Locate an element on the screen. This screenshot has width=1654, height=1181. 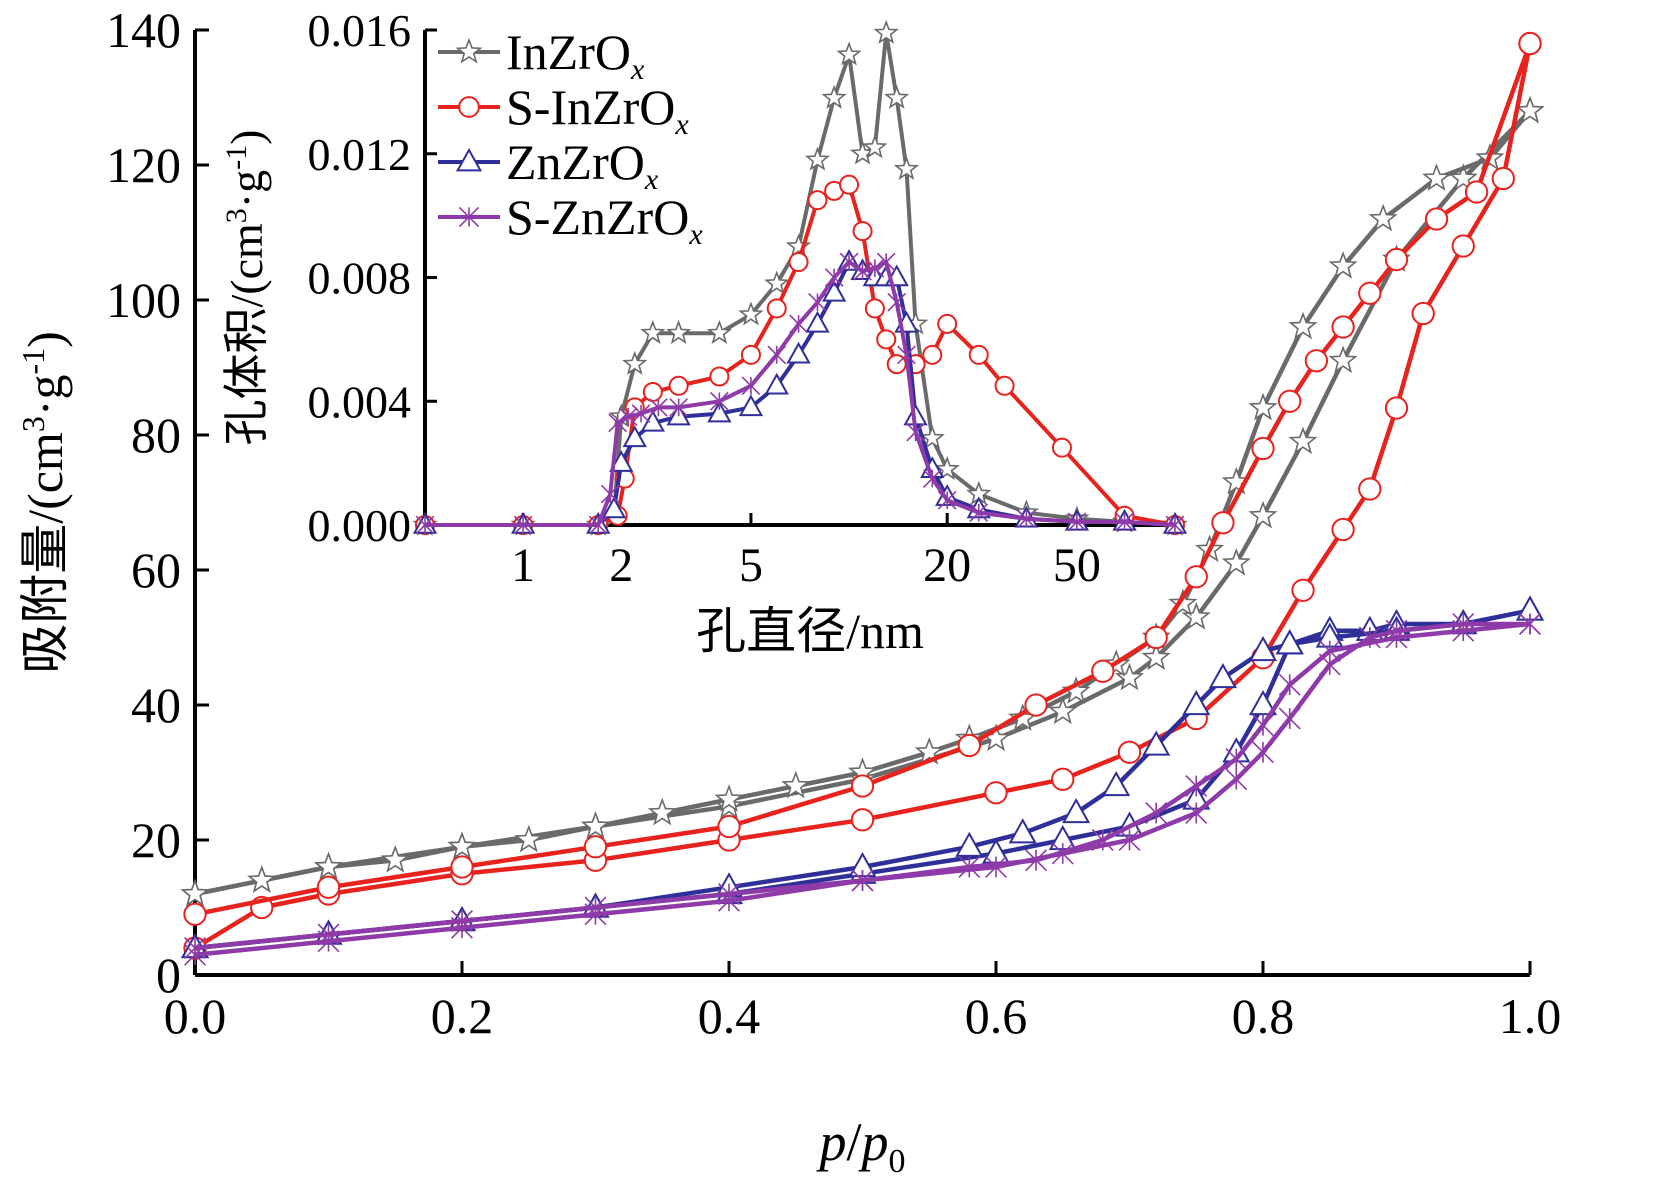
label-part: S-InZrO is located at coordinates (590, 107).